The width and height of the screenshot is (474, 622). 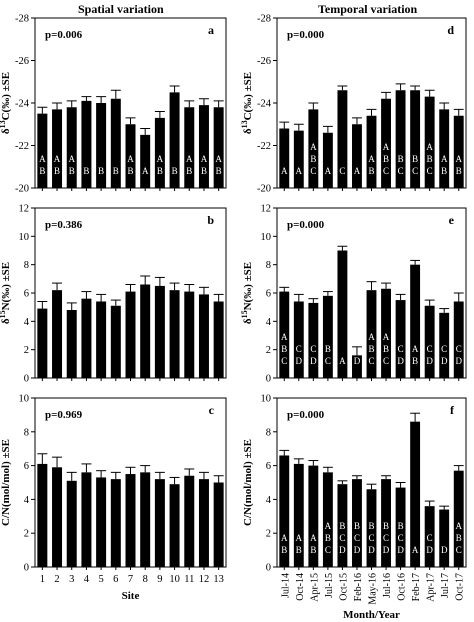 I want to click on x-tick-label-f: Jul-14, so click(x=285, y=585).